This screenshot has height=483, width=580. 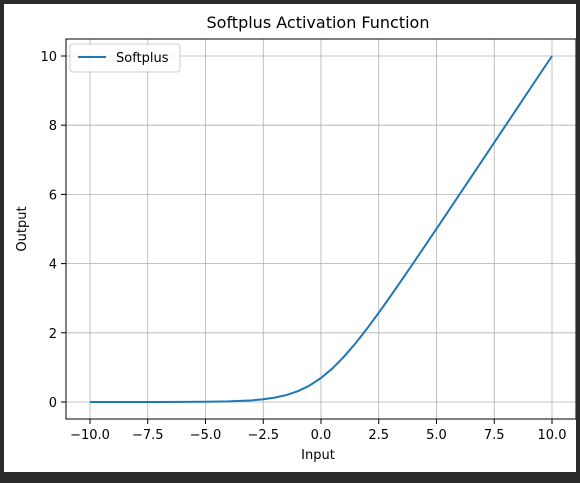 What do you see at coordinates (552, 435) in the screenshot?
I see `x-tick-label: 10.0` at bounding box center [552, 435].